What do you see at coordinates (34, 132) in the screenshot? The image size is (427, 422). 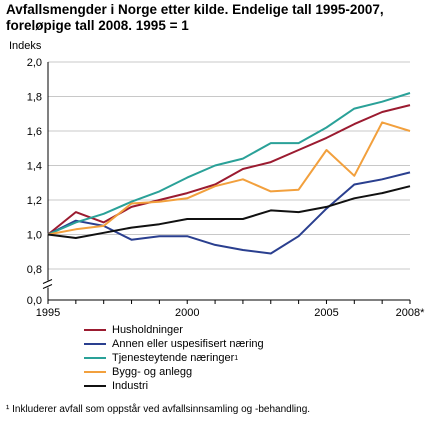 I see `y-tick-label: 1,6` at bounding box center [34, 132].